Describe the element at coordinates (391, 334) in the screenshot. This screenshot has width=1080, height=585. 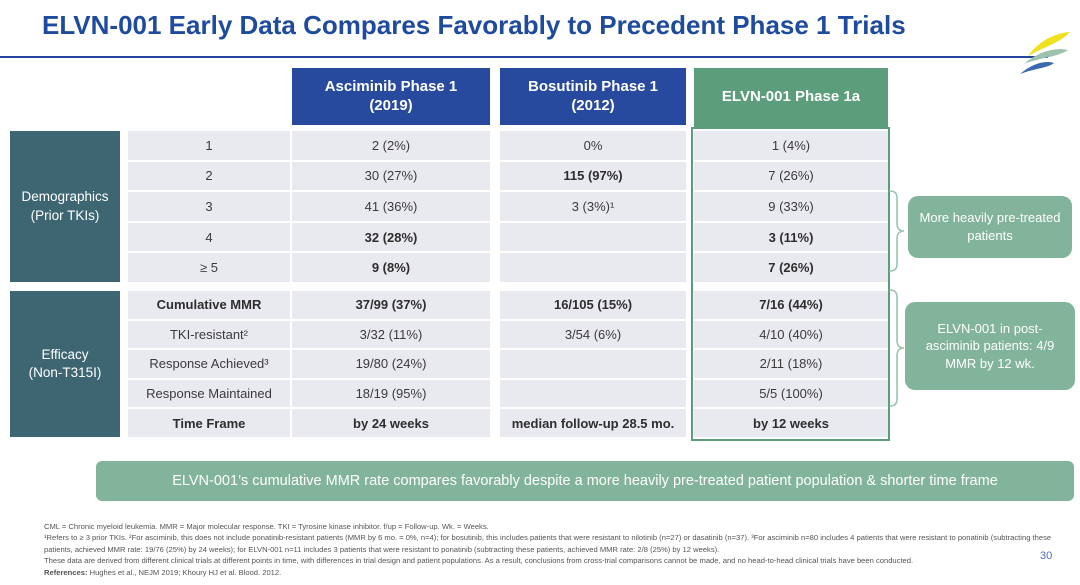
I see `data-cell: 3/32 (11%)` at that location.